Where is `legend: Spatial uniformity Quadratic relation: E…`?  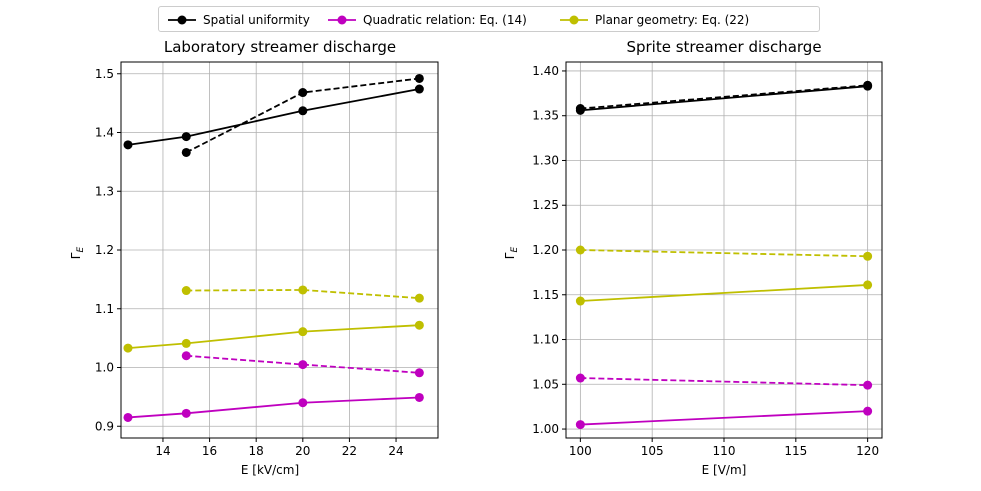 legend: Spatial uniformity Quadratic relation: E… is located at coordinates (489, 19).